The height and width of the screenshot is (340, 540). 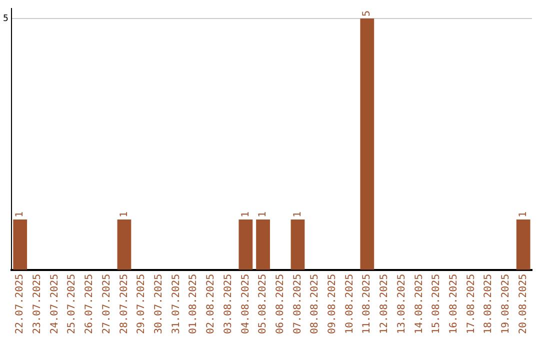 What do you see at coordinates (298, 304) in the screenshot?
I see `x-tick-label: 07.08.2025` at bounding box center [298, 304].